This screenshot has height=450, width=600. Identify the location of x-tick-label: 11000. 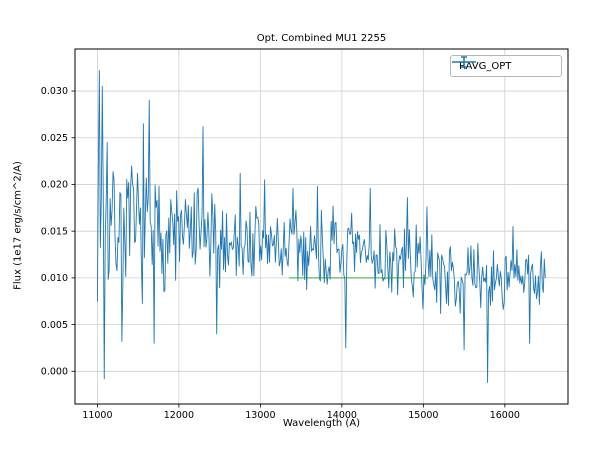
(97, 415).